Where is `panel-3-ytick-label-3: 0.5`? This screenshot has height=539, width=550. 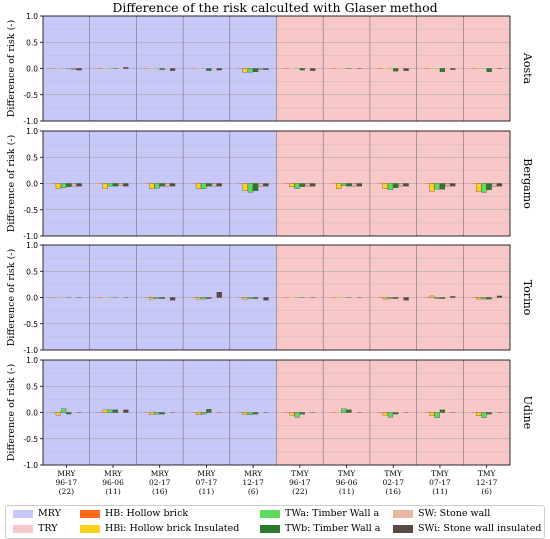
panel-3-ytick-label-3: 0.5 is located at coordinates (32, 386).